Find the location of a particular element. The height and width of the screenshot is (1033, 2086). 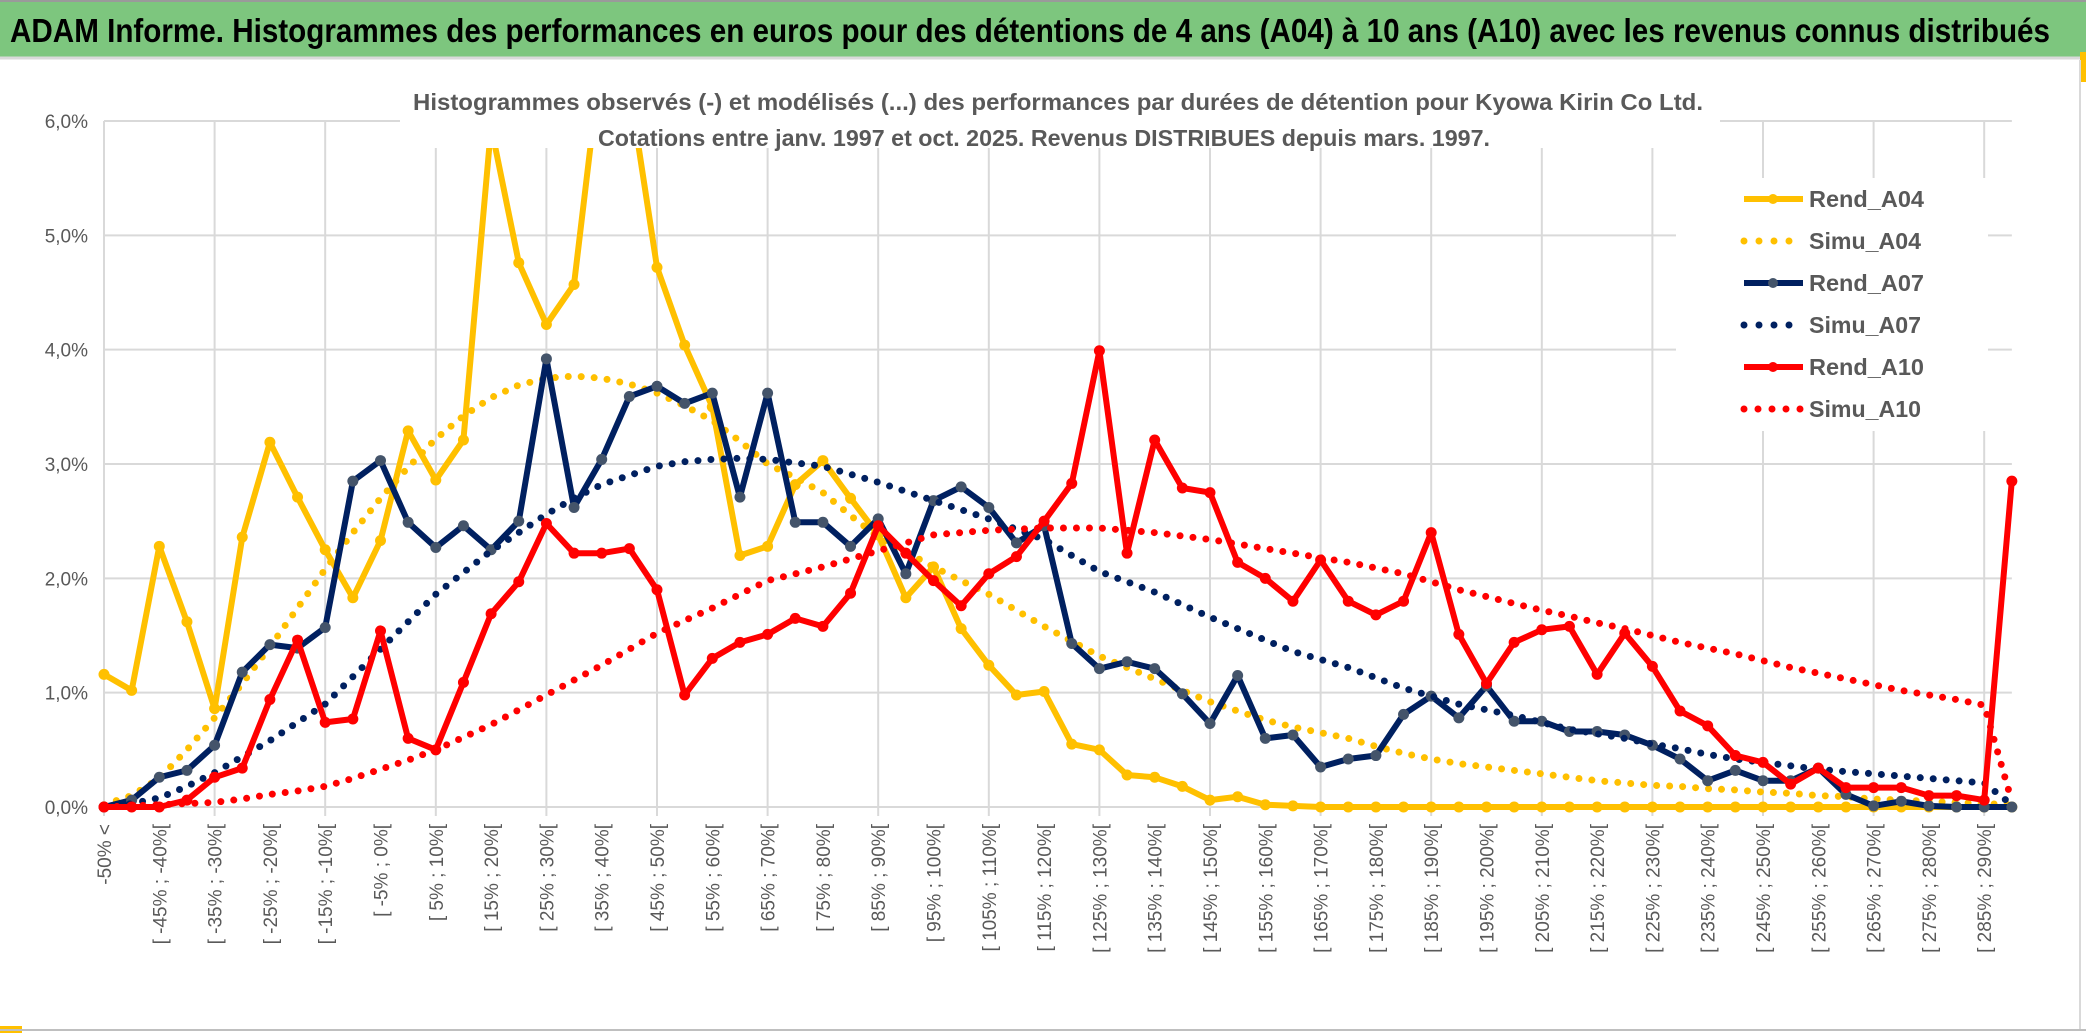

x-tick-label: [ 245% ; 250%[ is located at coordinates (1764, 888).